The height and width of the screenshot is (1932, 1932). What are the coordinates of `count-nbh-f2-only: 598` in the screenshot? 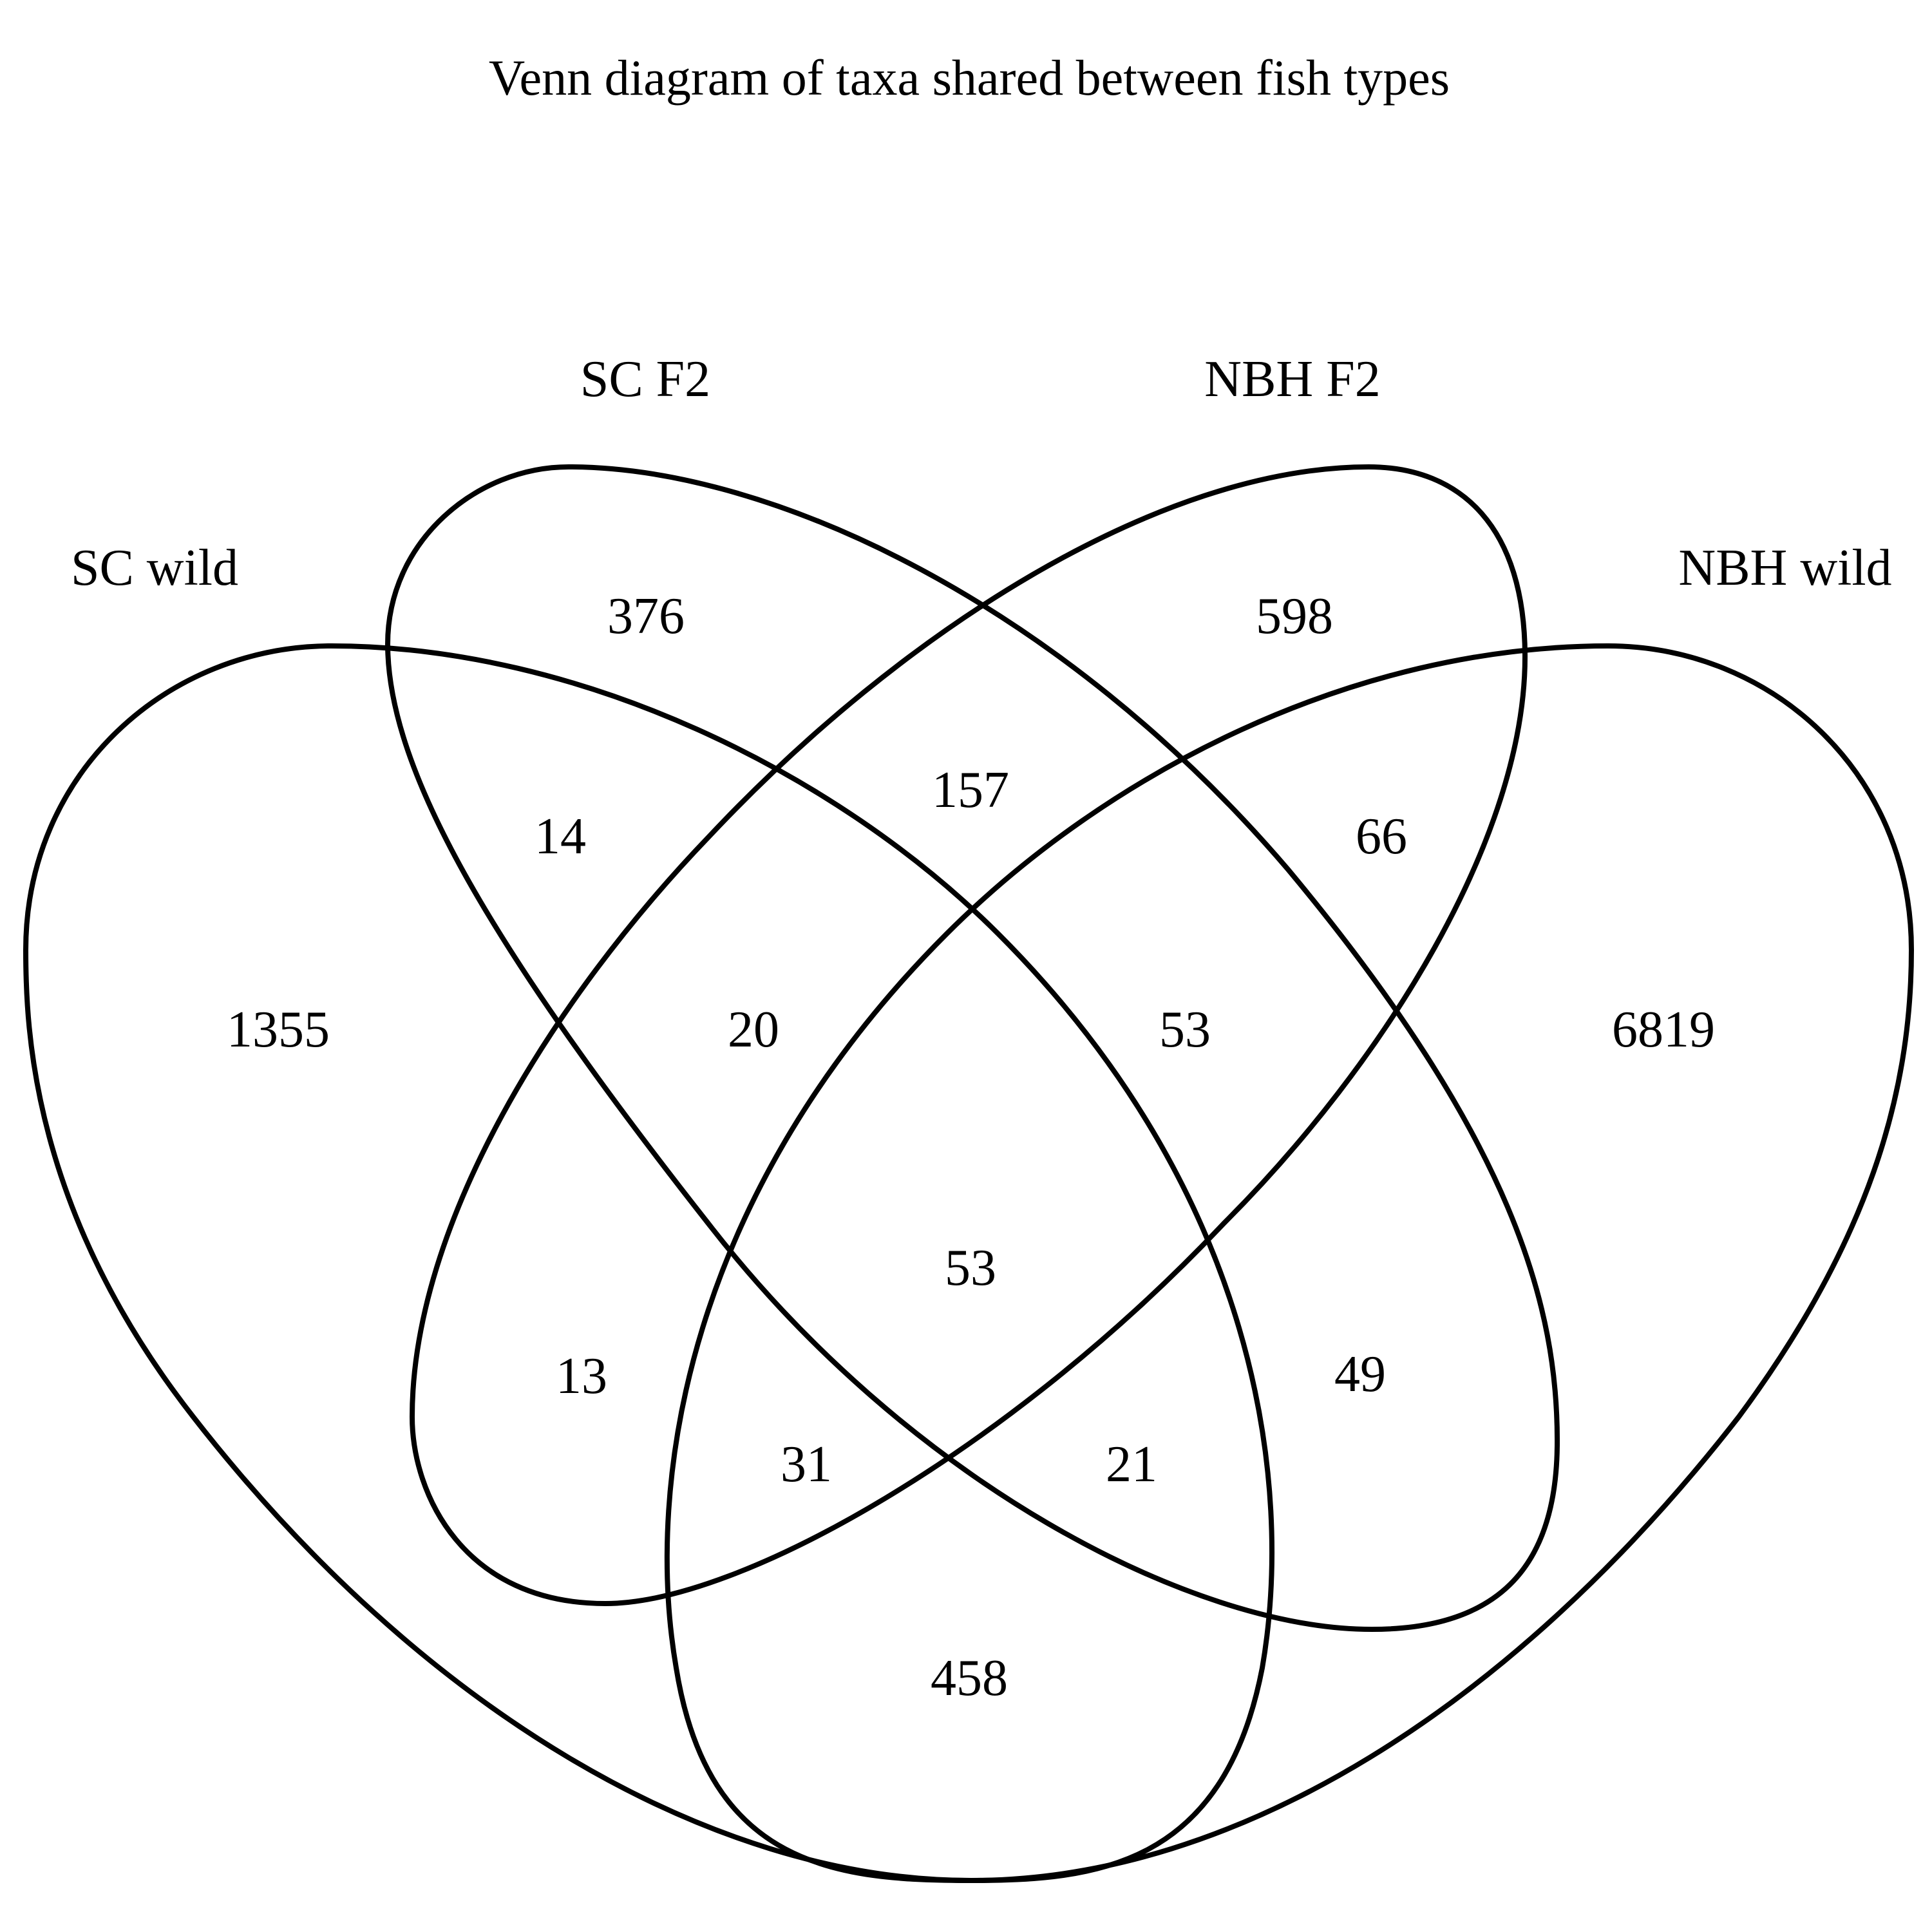 It's located at (1294, 617).